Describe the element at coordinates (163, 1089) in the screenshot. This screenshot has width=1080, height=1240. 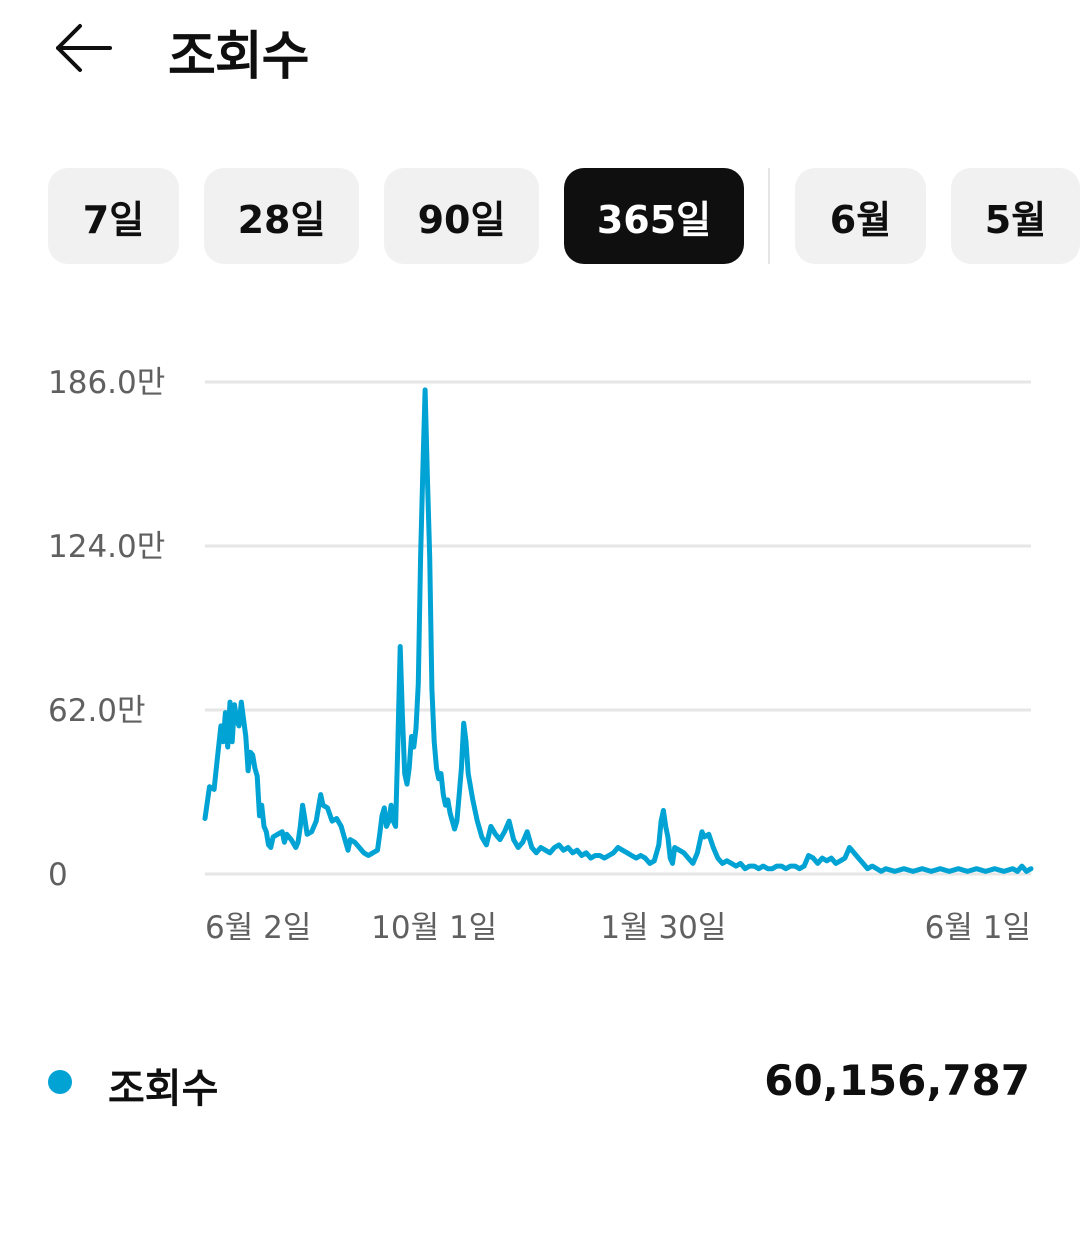
I see `legend-label: 조회수` at that location.